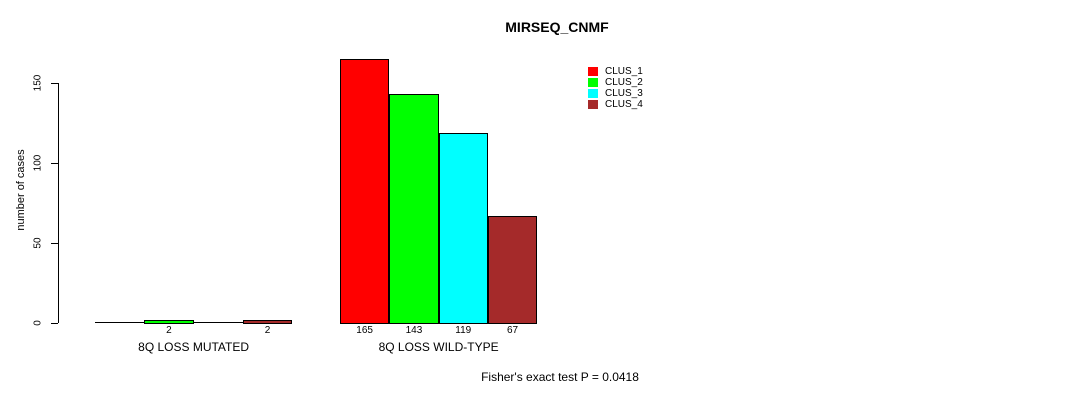  What do you see at coordinates (38, 323) in the screenshot?
I see `y-tick-label: 0` at bounding box center [38, 323].